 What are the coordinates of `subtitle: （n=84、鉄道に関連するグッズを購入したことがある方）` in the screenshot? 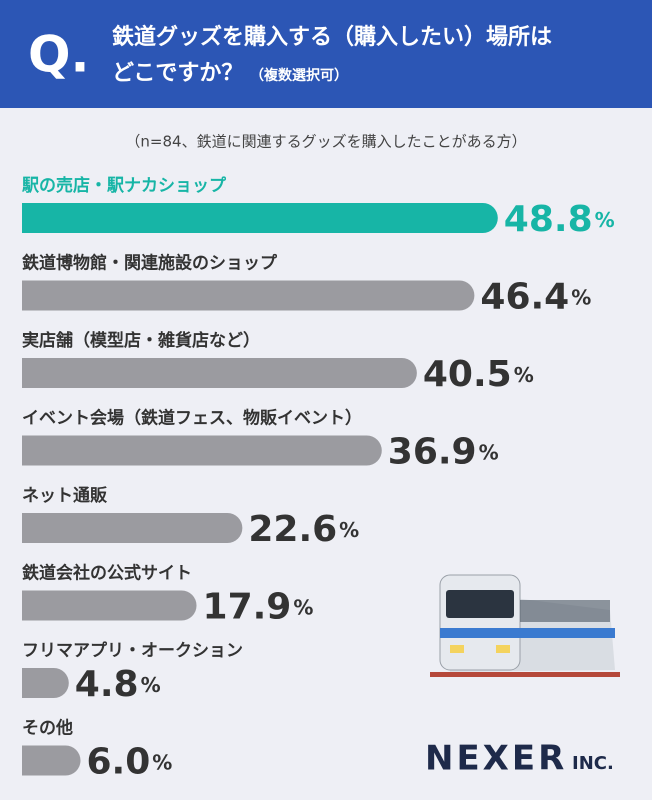 It's located at (325, 142).